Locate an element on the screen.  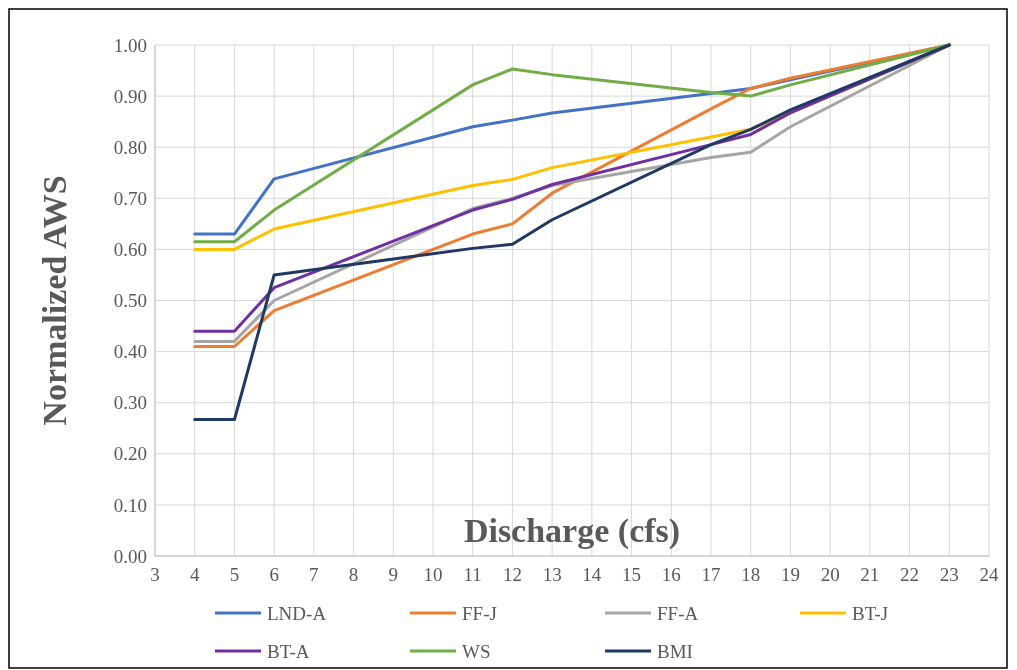
legend-label: FF-J is located at coordinates (479, 613).